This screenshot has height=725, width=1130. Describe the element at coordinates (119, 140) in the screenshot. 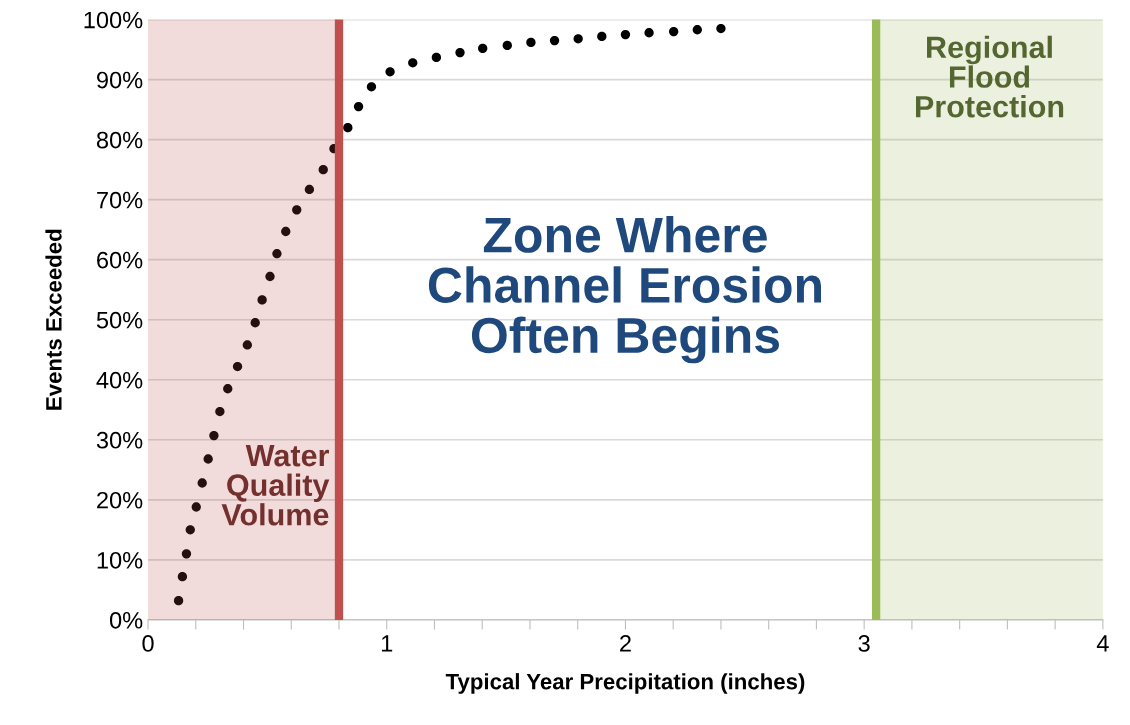

I see `y-tick-label: 80%` at that location.